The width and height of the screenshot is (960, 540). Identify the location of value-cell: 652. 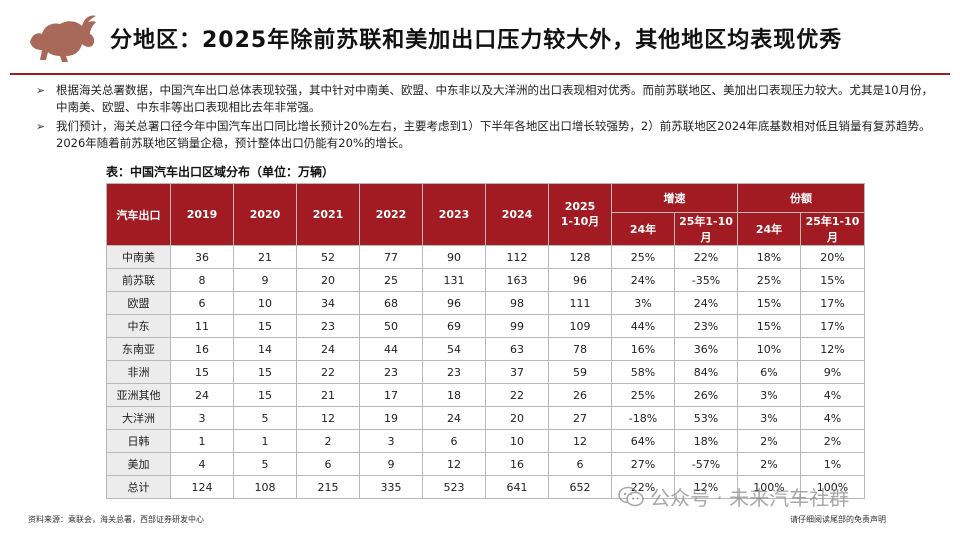
(580, 487).